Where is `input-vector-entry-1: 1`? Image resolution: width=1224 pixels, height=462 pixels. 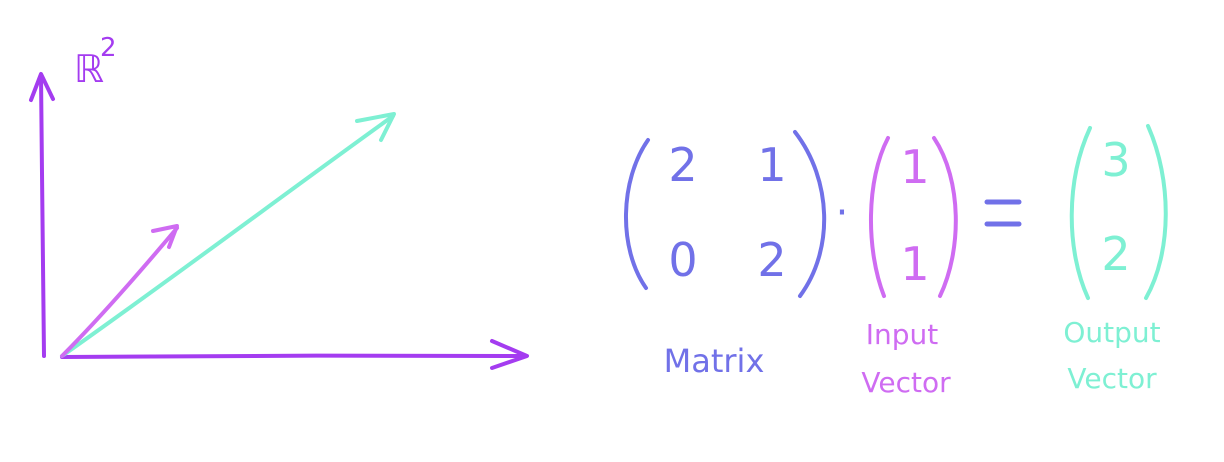 input-vector-entry-1: 1 is located at coordinates (914, 167).